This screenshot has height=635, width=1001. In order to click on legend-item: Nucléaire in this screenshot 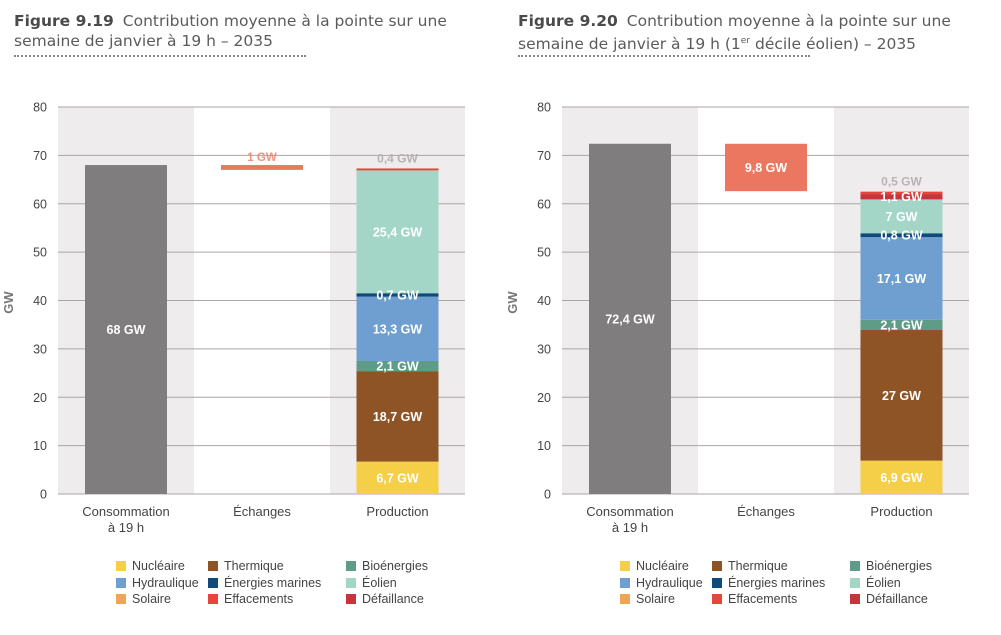, I will do `click(150, 566)`.